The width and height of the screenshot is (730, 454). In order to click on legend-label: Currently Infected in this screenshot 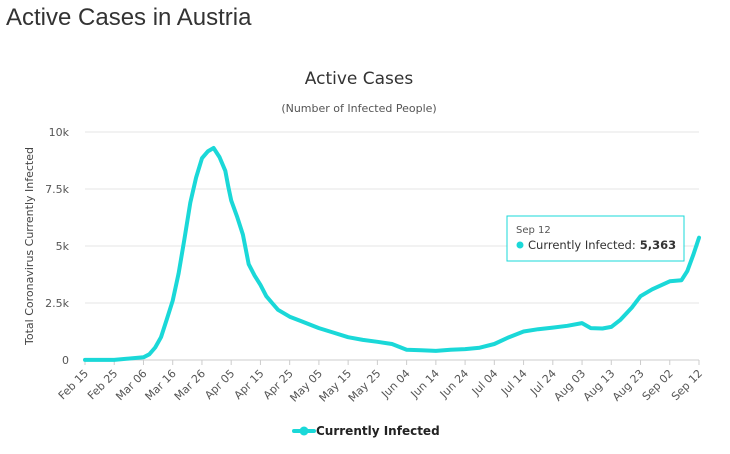, I will do `click(378, 431)`.